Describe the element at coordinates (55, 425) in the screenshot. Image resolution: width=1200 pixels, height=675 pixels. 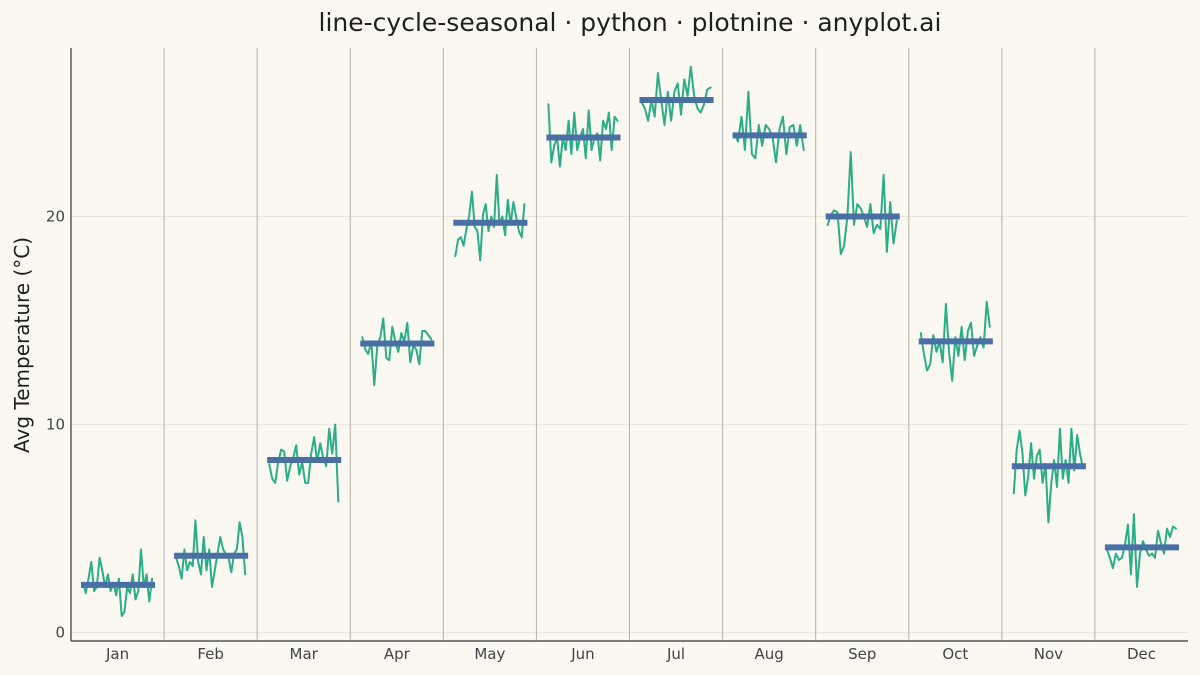
I see `y-tick-label-10: 10` at that location.